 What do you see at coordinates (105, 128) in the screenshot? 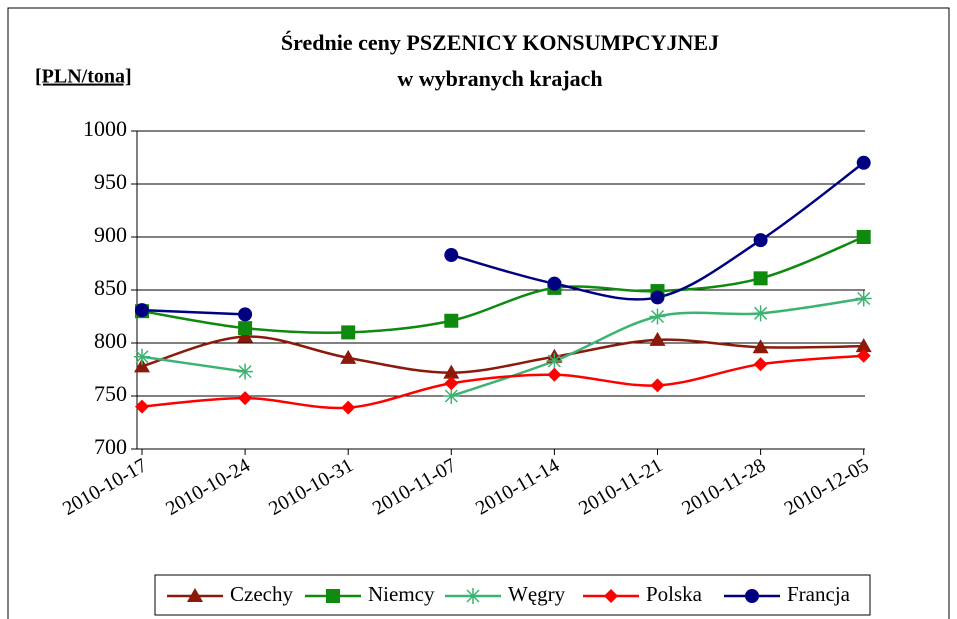
I see `y-tick-label: 1000` at bounding box center [105, 128].